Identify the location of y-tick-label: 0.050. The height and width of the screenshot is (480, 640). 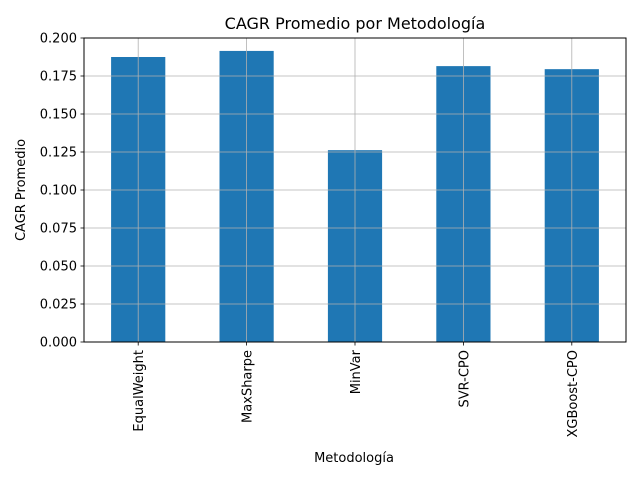
(58, 267).